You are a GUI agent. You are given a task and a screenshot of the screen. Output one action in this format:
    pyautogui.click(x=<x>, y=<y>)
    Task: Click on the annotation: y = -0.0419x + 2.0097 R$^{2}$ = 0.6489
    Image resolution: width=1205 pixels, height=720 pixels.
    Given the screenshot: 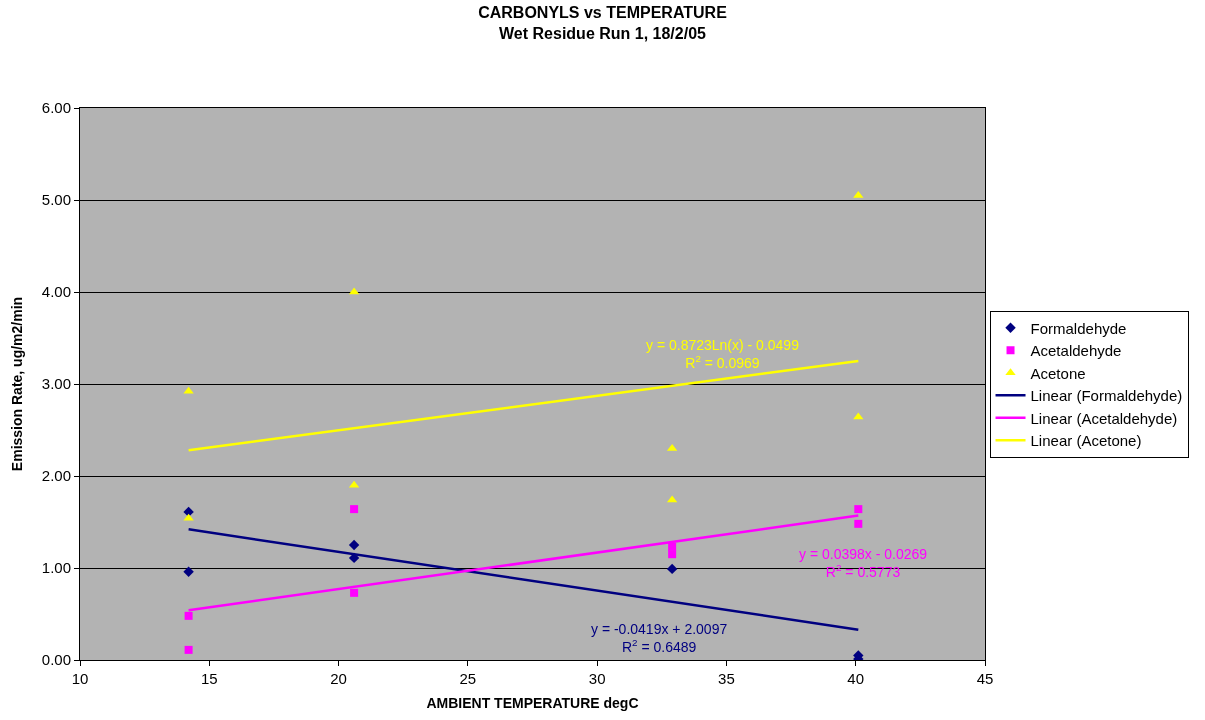 What is the action you would take?
    pyautogui.click(x=659, y=638)
    